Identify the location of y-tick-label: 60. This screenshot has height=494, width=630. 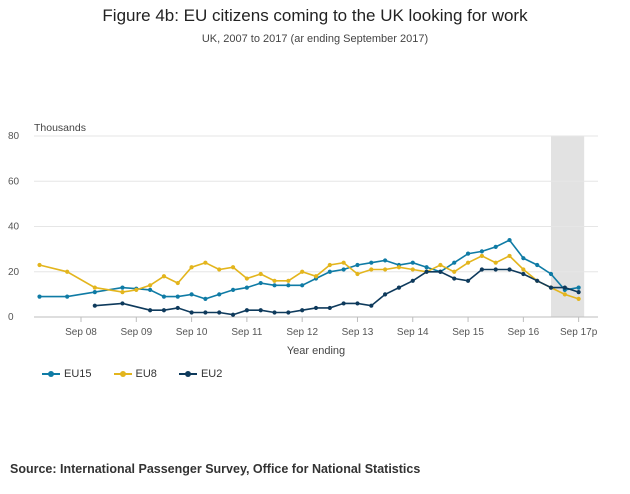
(14, 181).